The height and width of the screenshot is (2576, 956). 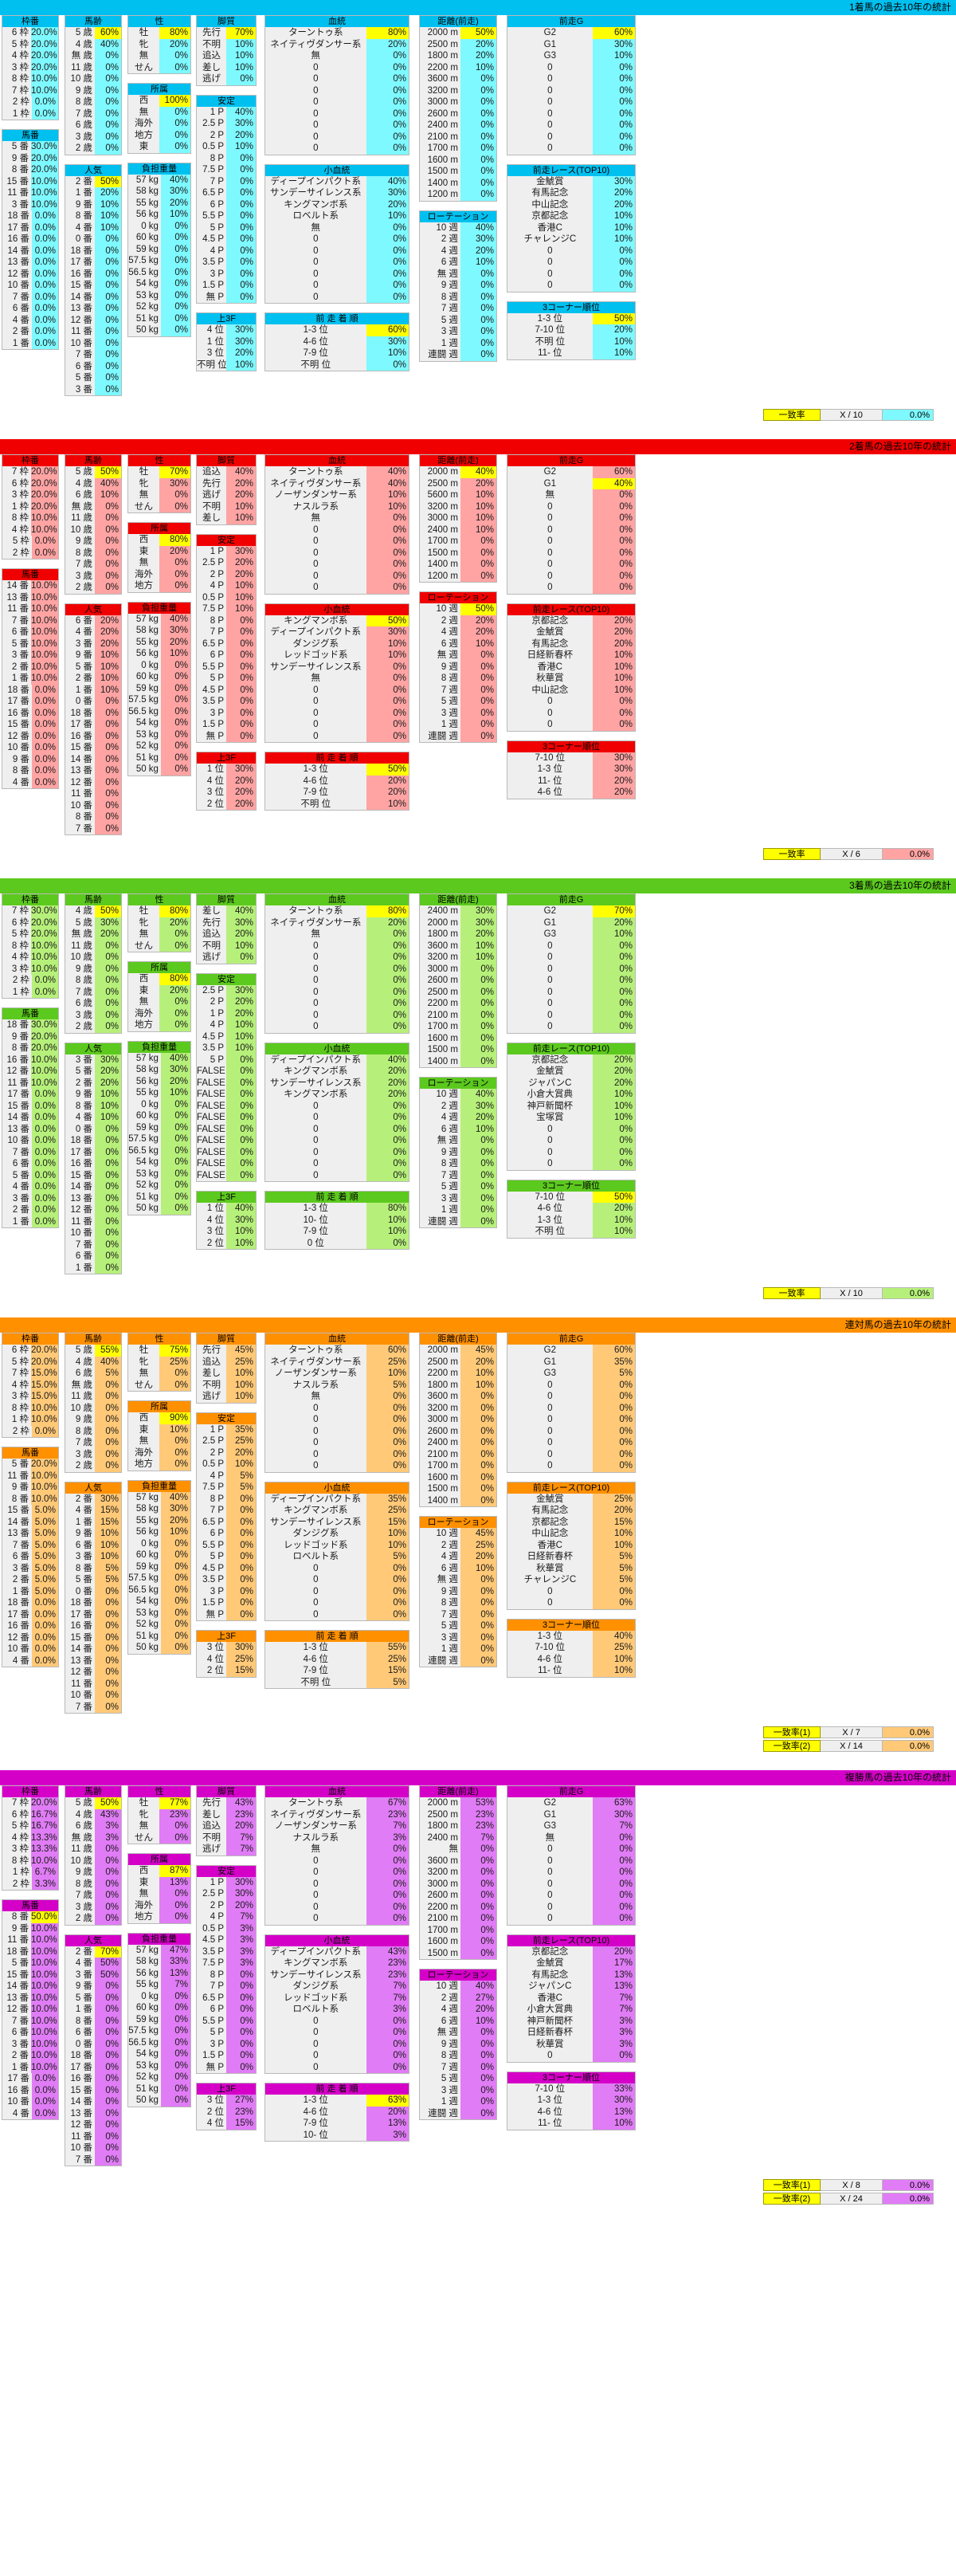 I want to click on stat-row: G1 30%, so click(x=571, y=1814).